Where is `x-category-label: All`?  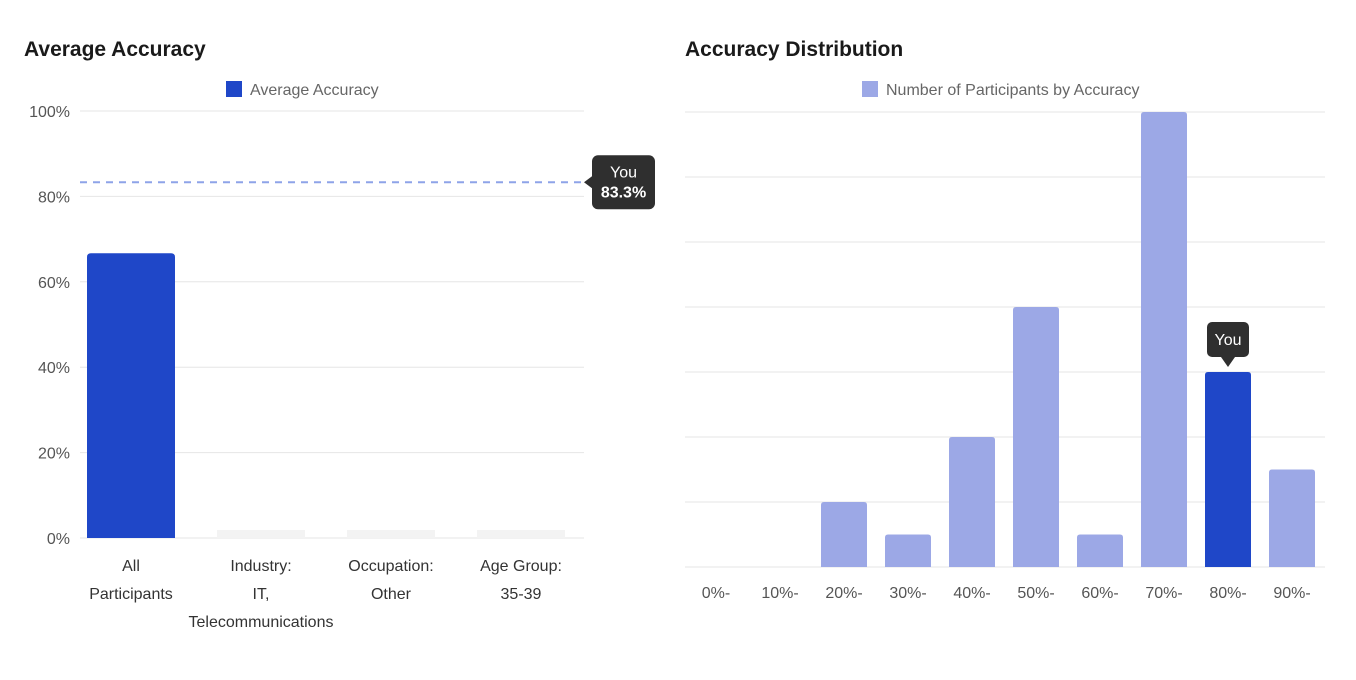
x-category-label: All is located at coordinates (131, 566).